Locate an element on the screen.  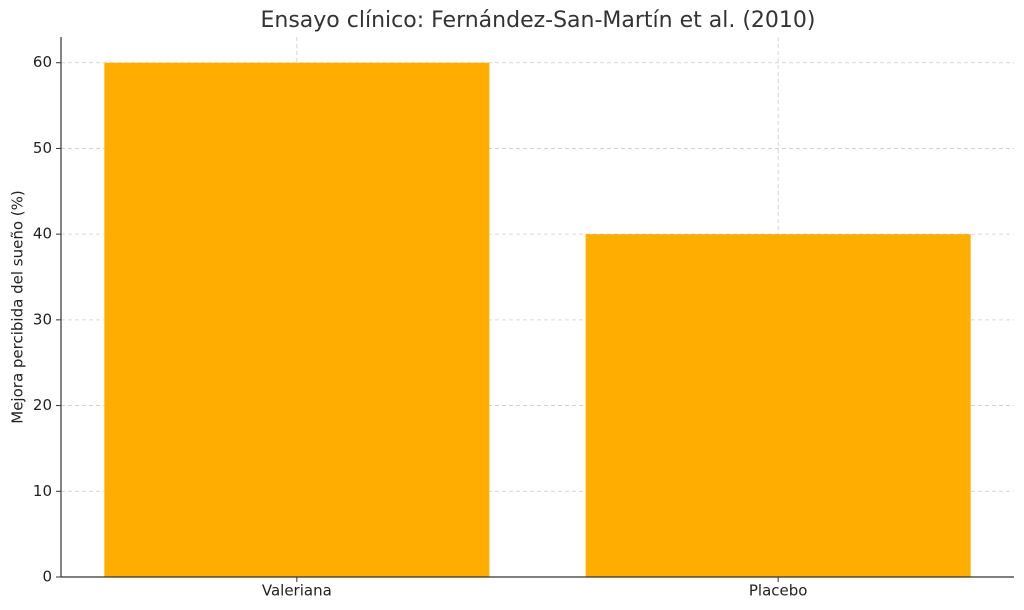
y-axis-label: Mejora percibida del sueño (%) is located at coordinates (18, 306).